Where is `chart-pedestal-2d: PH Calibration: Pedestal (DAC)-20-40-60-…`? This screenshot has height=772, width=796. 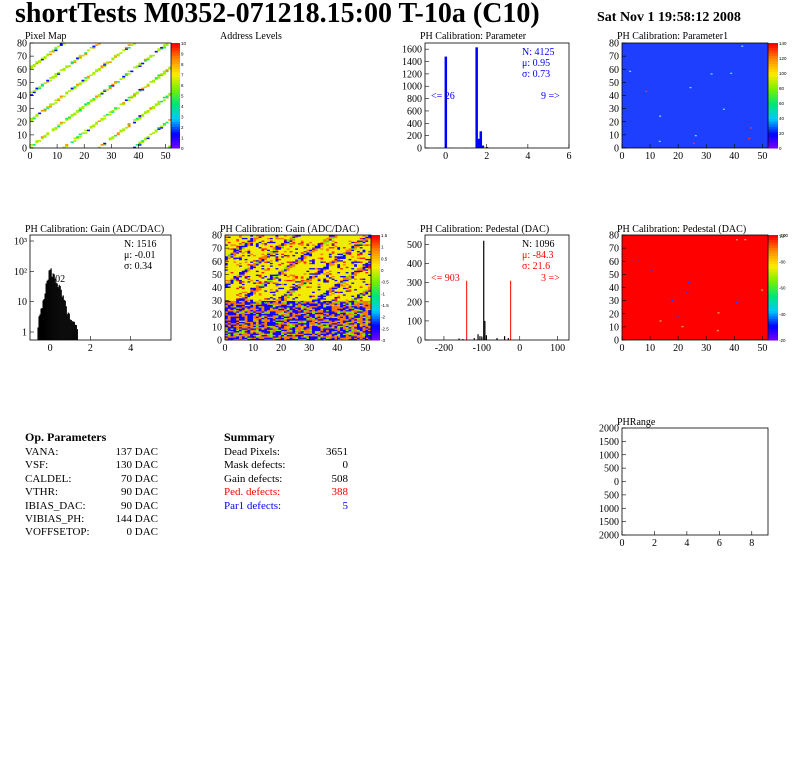 chart-pedestal-2d: PH Calibration: Pedestal (DAC)-20-40-60-… is located at coordinates (699, 289).